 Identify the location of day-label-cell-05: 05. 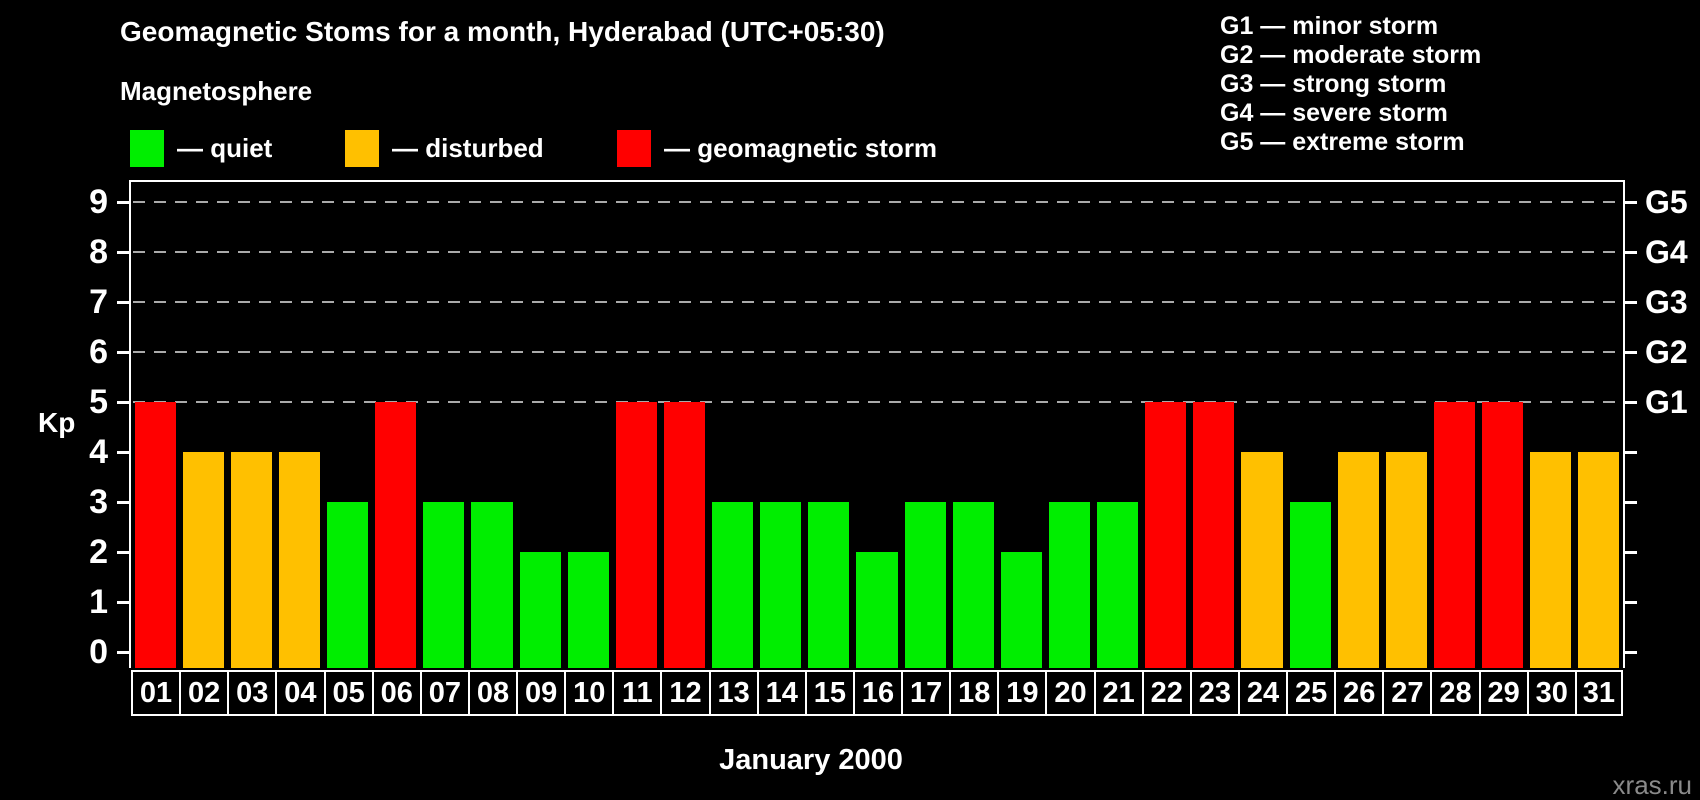
(348, 693).